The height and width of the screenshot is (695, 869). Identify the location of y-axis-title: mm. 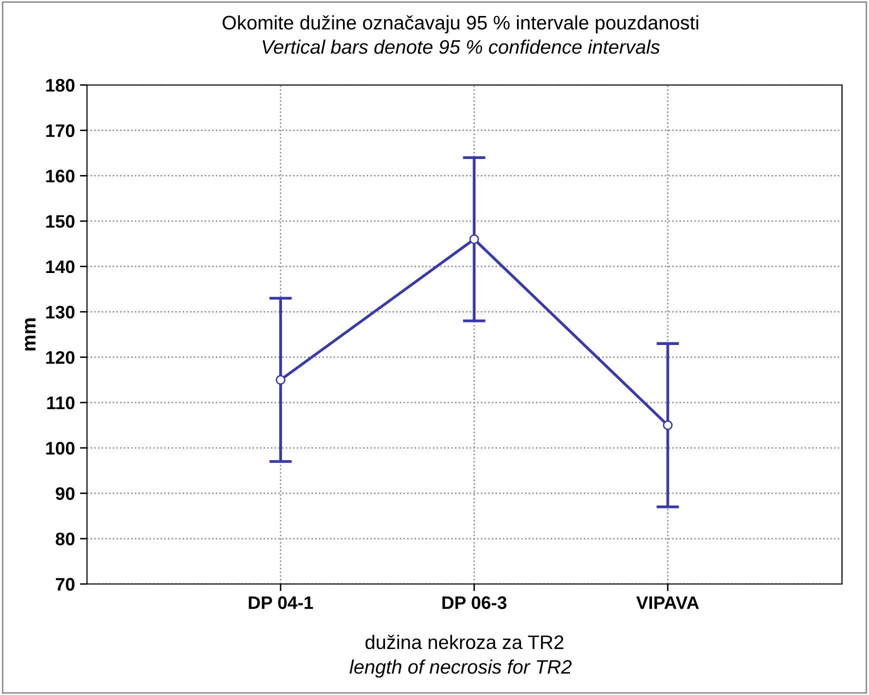
(30, 334).